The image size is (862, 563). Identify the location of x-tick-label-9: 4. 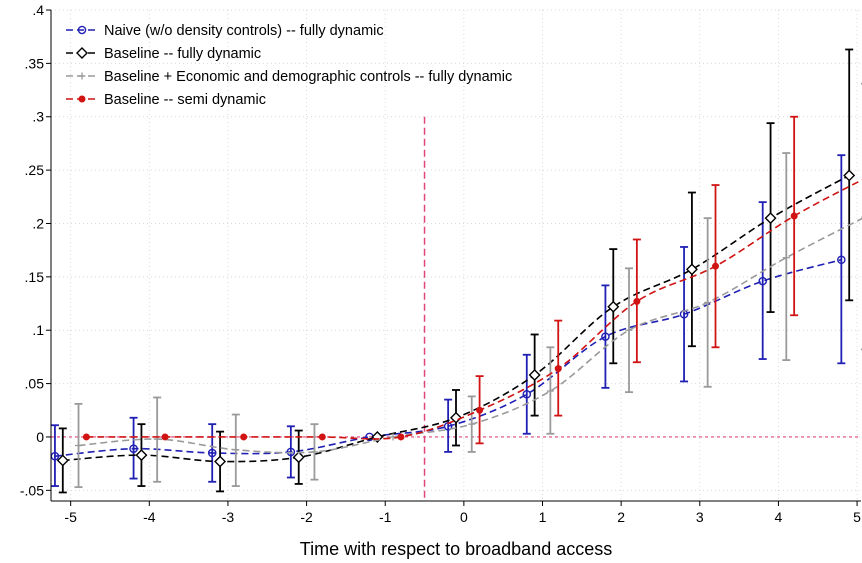
(779, 517).